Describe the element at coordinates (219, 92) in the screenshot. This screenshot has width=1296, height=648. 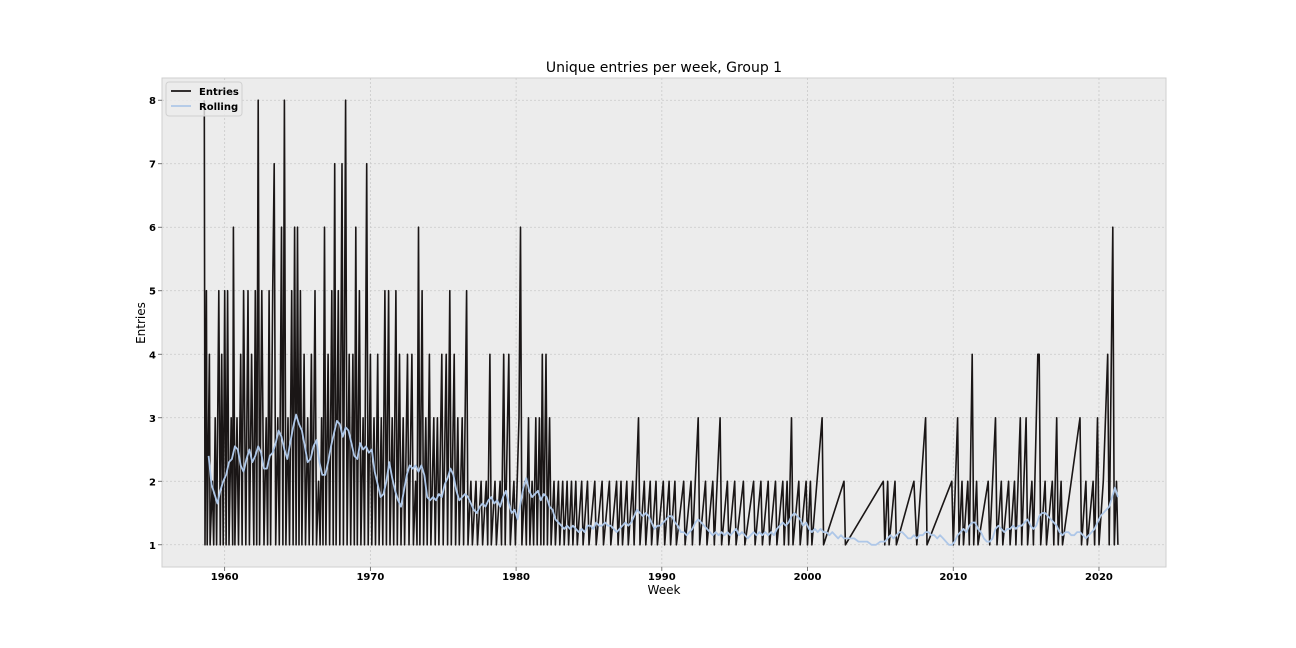
I see `legend-label-entries: Entries` at that location.